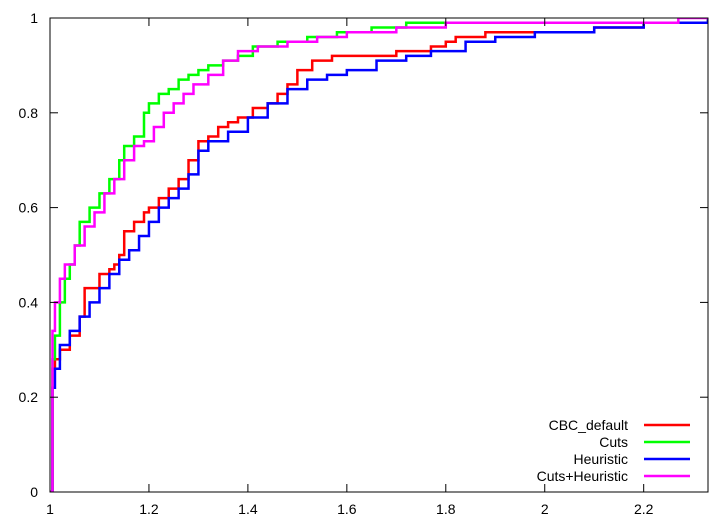 The height and width of the screenshot is (518, 710). I want to click on y-tick-label: 0.8, so click(29, 113).